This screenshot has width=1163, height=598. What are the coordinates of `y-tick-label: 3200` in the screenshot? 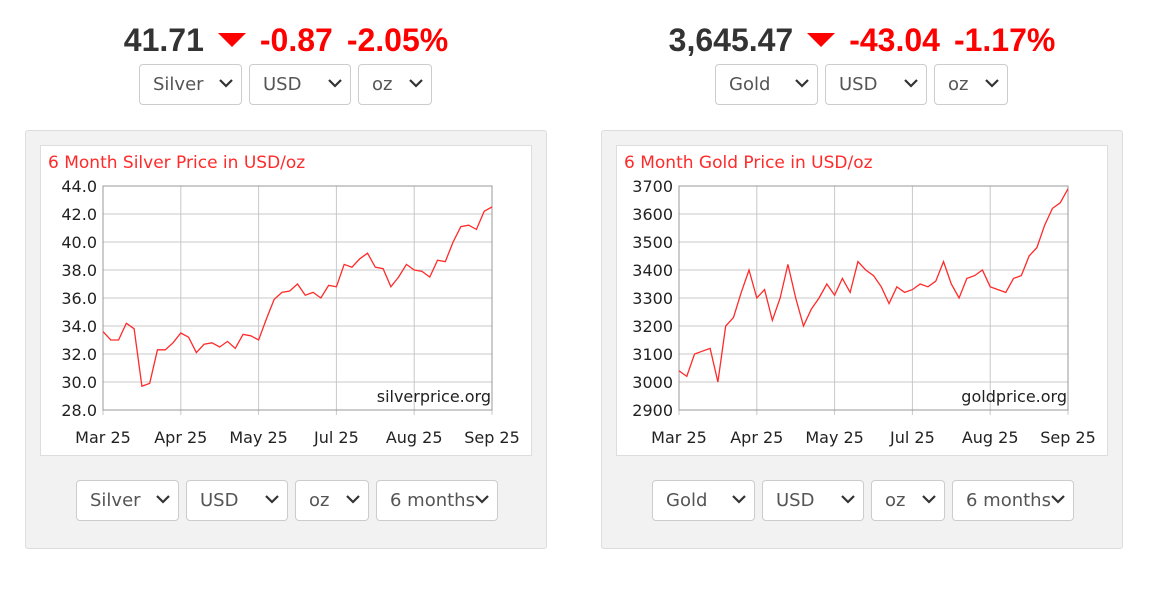 It's located at (652, 326).